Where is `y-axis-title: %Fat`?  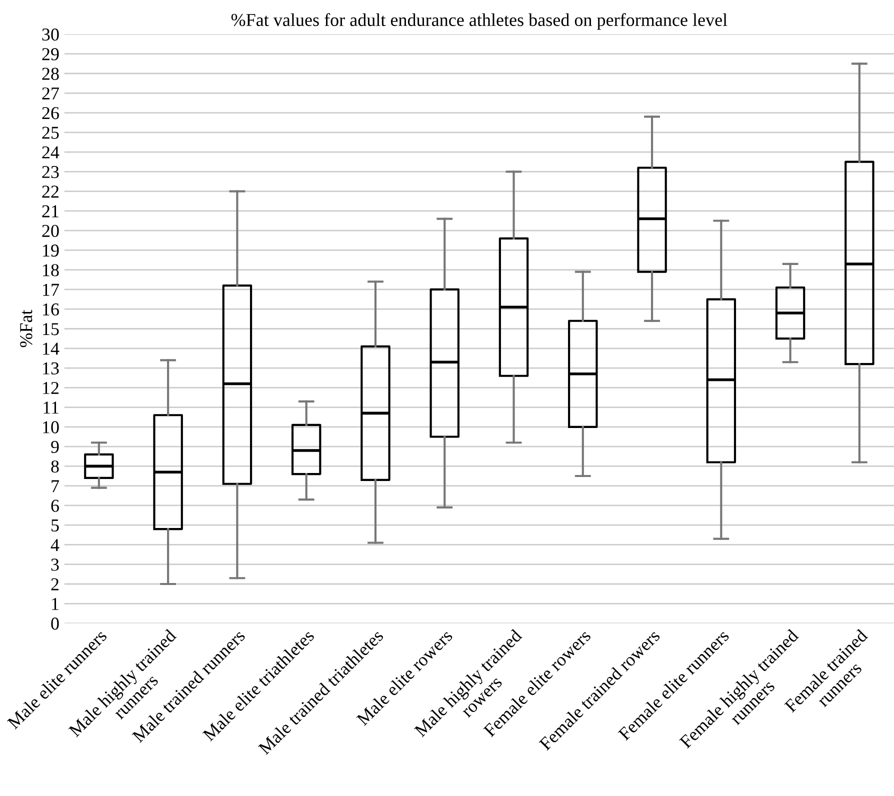
y-axis-title: %Fat is located at coordinates (26, 329).